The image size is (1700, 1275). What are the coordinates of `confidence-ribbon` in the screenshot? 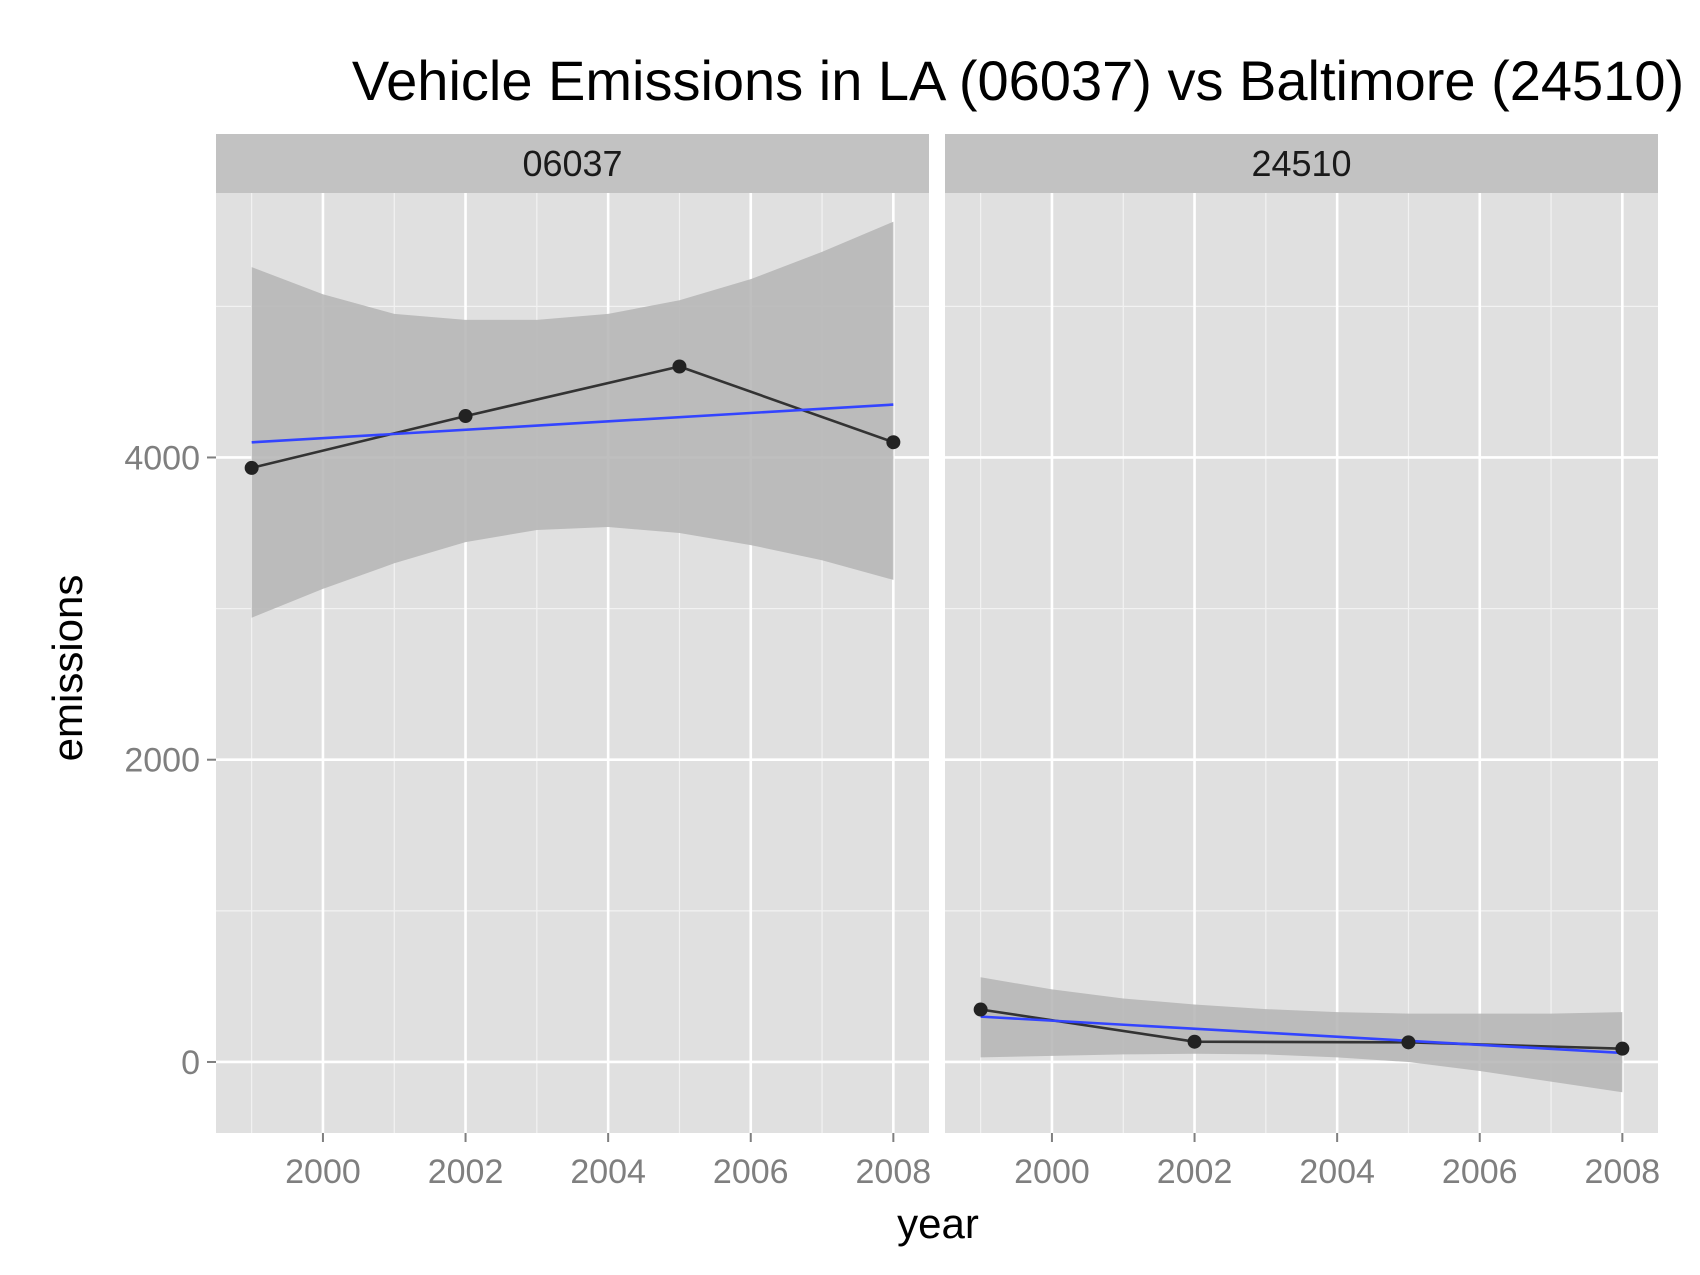 It's located at (572, 419).